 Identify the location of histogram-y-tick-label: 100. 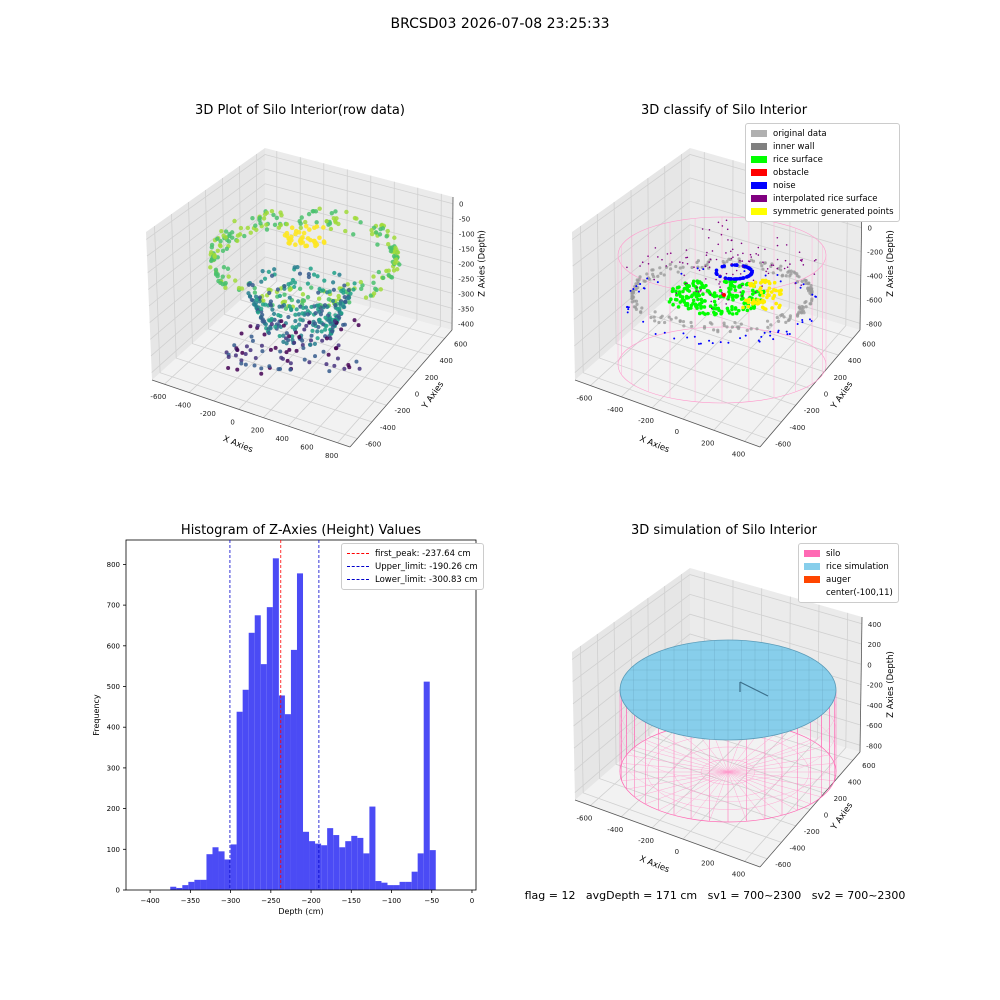
(113, 850).